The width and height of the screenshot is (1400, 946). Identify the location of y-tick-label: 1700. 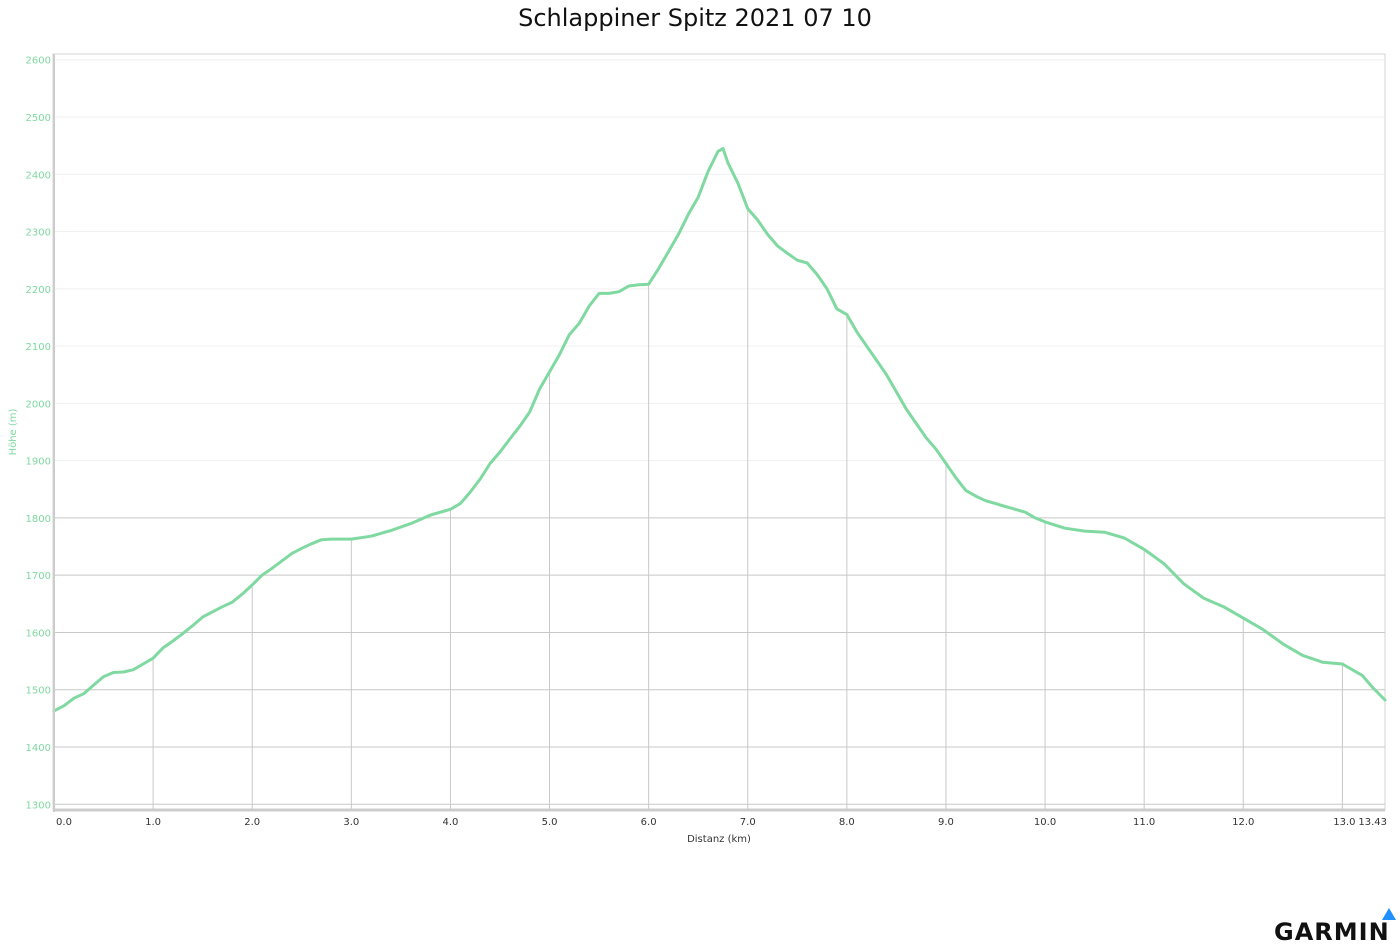
(38, 576).